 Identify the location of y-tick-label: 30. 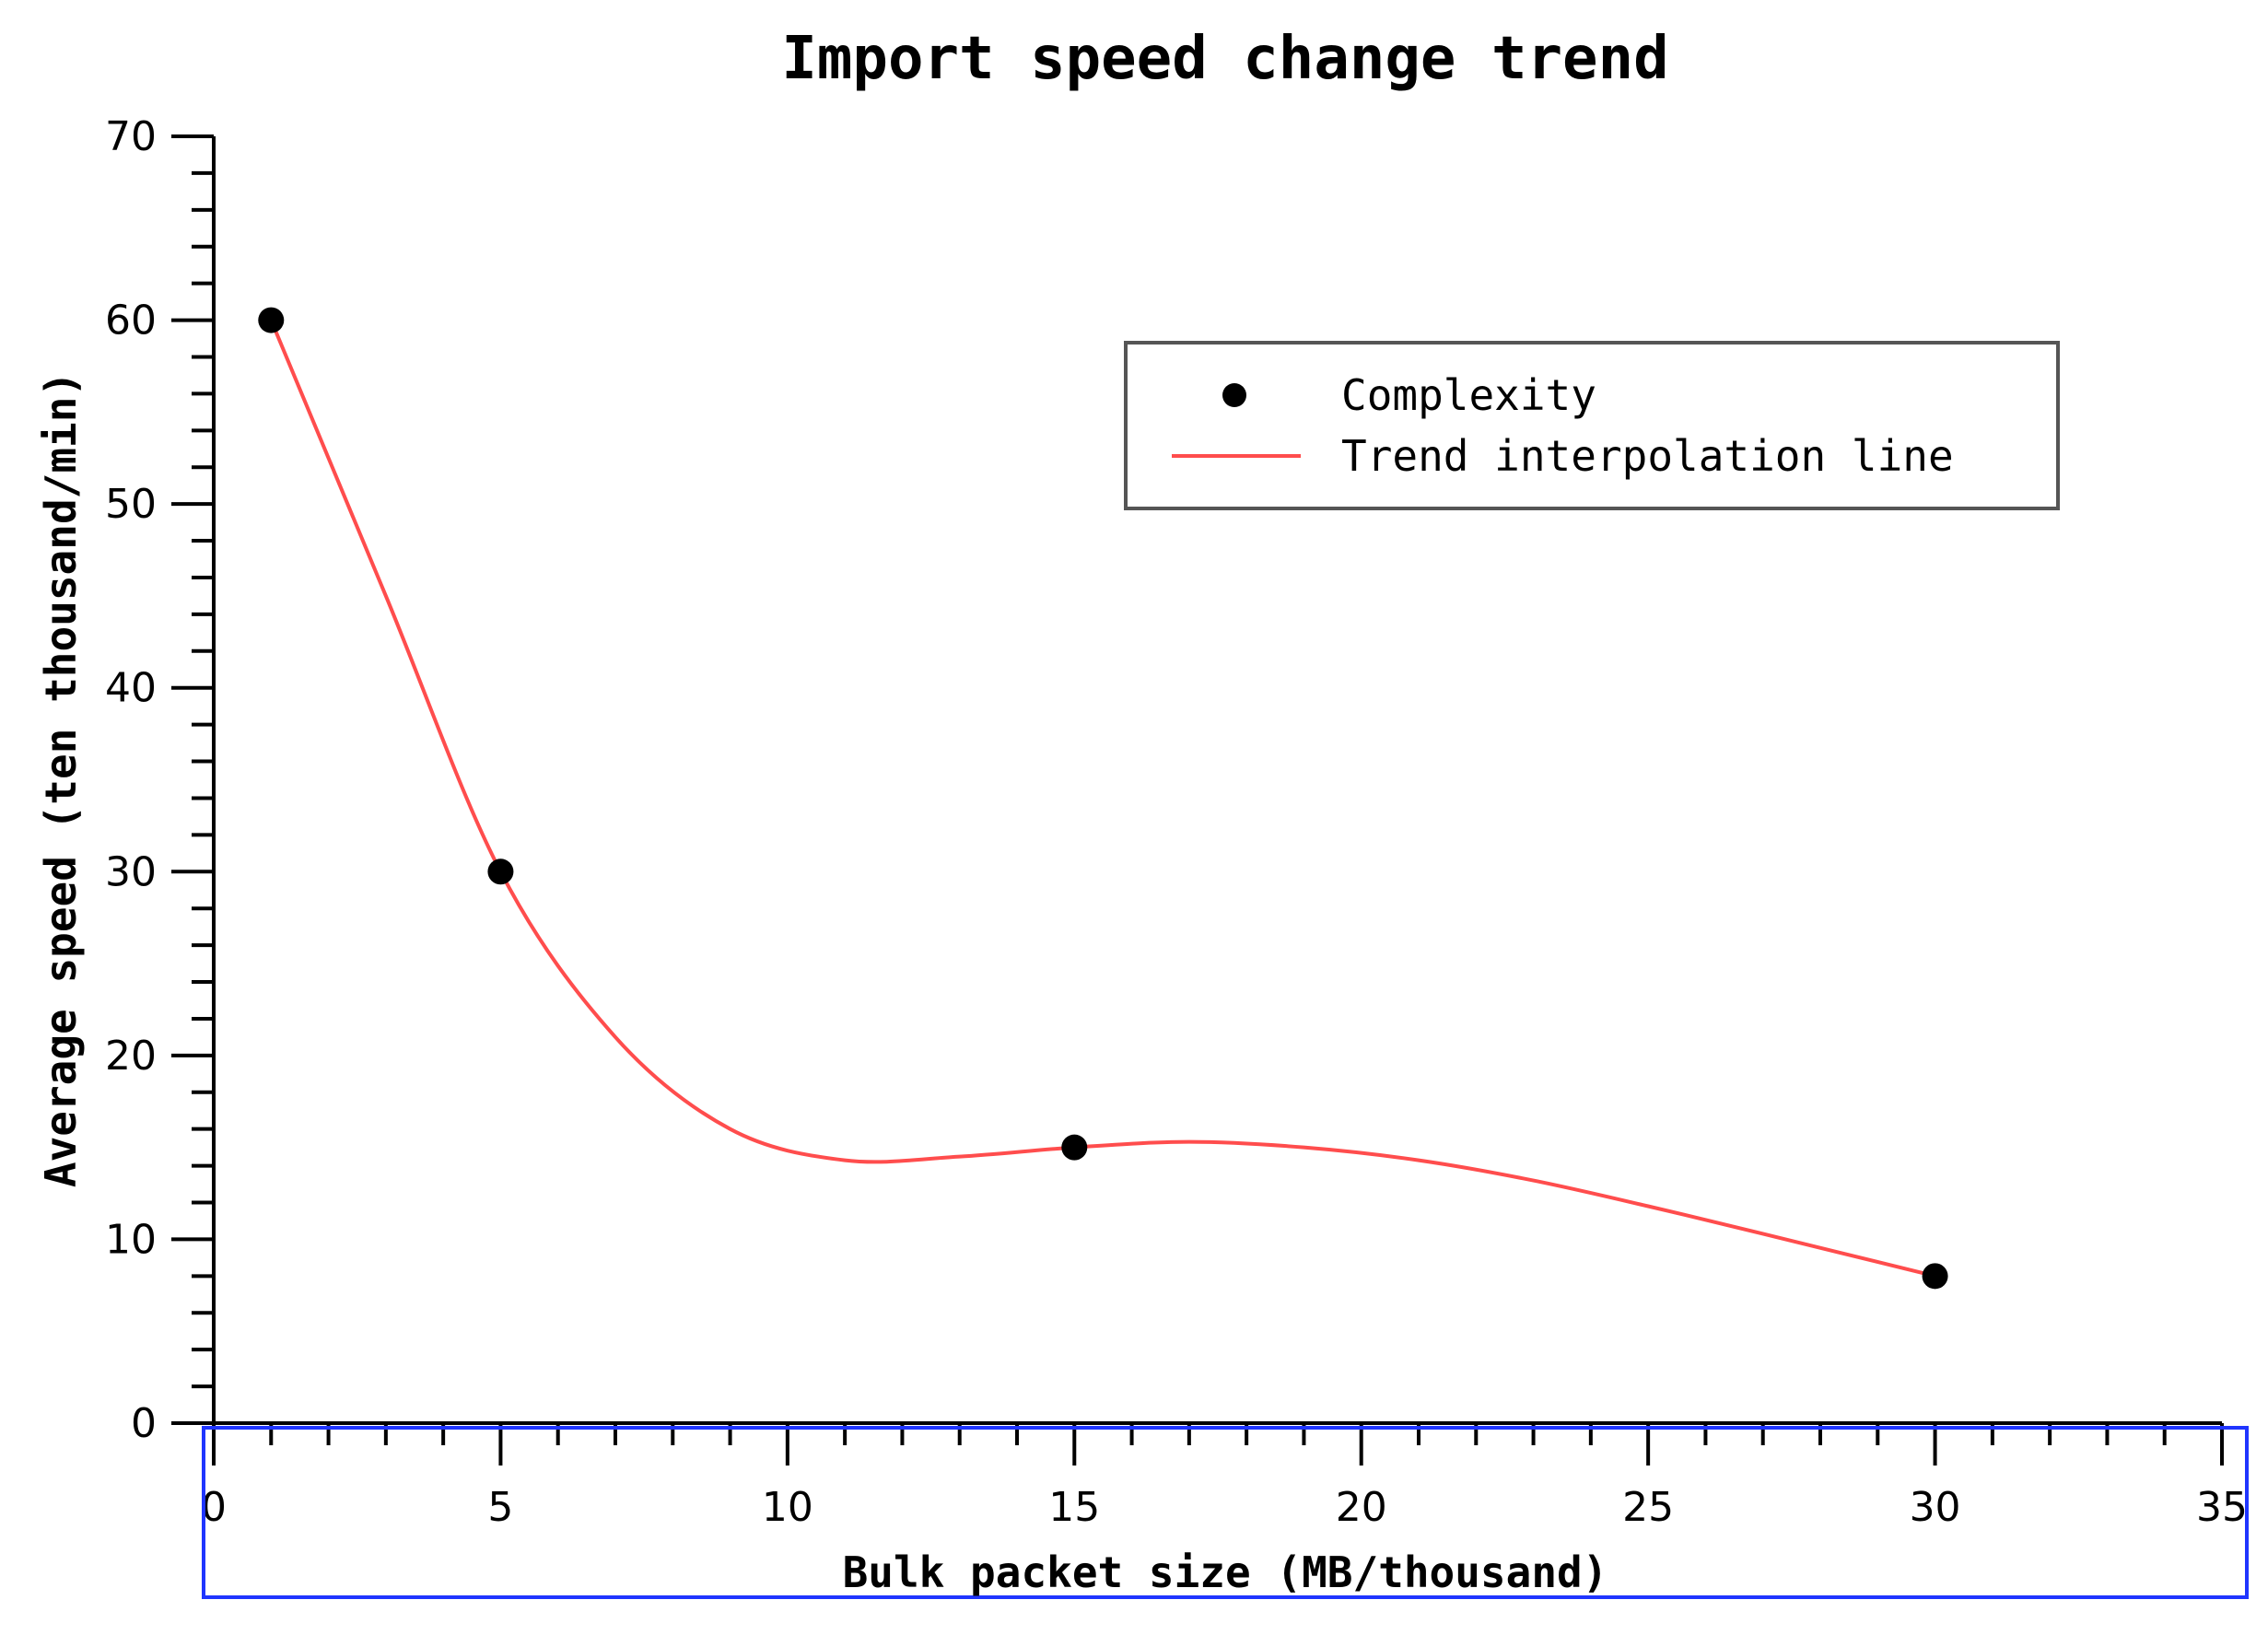
(131, 871).